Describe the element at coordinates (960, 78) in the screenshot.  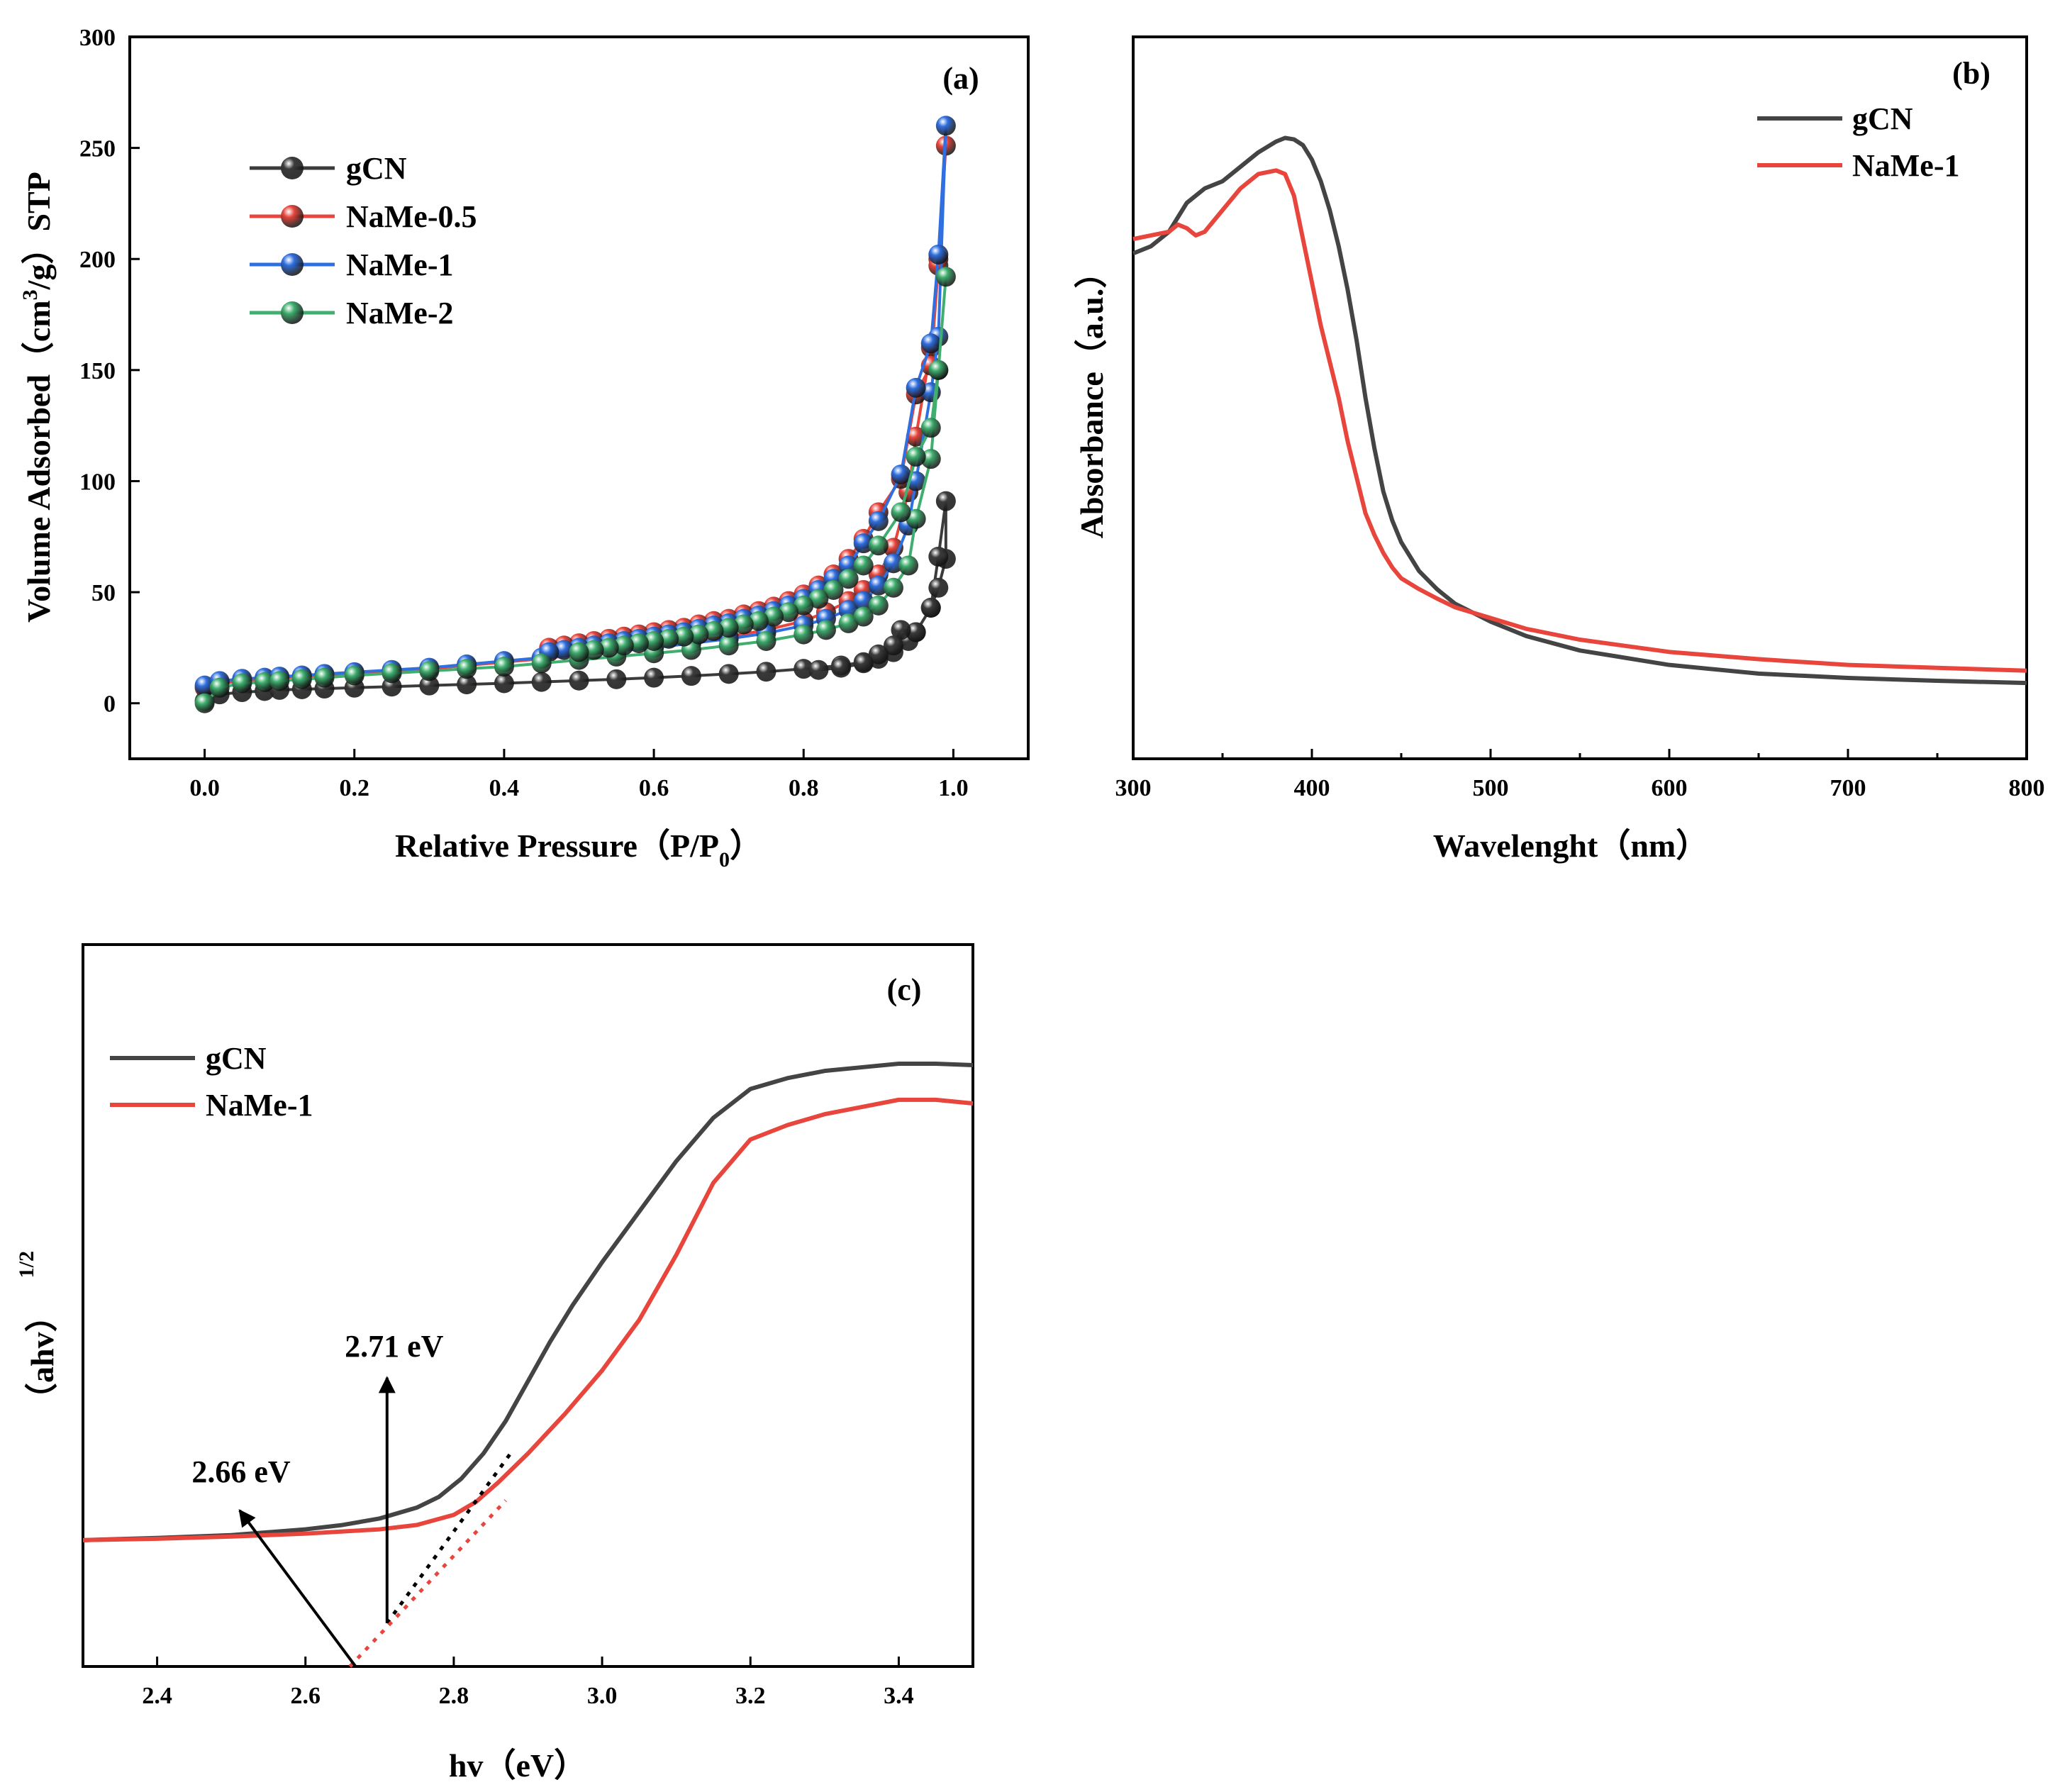
I see `panel-a-label: (a)` at that location.